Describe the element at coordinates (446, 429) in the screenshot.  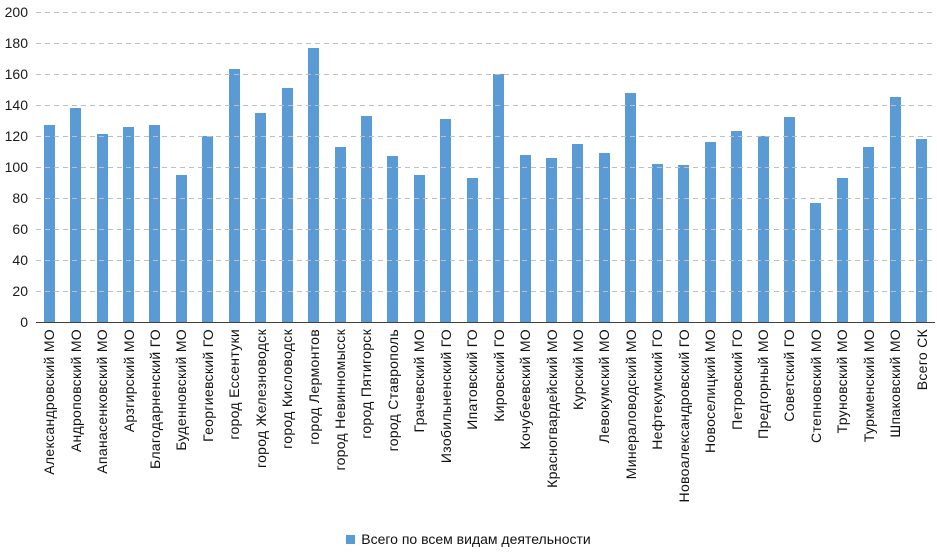
I see `x-label-slot: Изобильненский ГО` at that location.